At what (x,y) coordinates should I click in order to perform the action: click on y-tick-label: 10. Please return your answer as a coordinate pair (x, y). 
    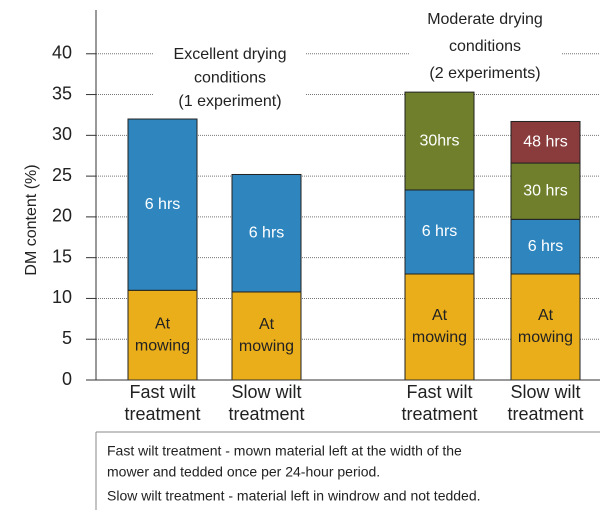
    Looking at the image, I should click on (62, 297).